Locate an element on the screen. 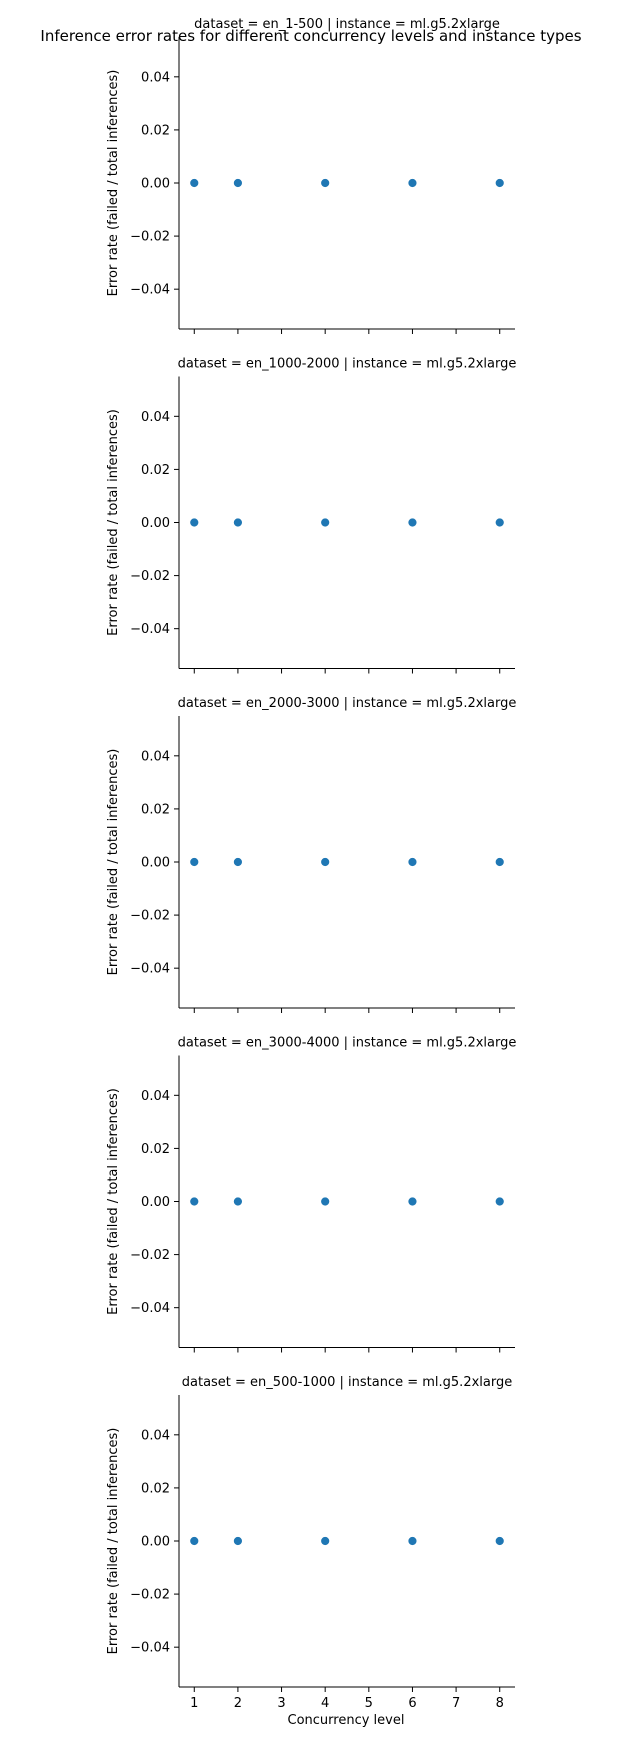 The height and width of the screenshot is (1740, 621). x-axis-label: Concurrency level is located at coordinates (346, 1720).